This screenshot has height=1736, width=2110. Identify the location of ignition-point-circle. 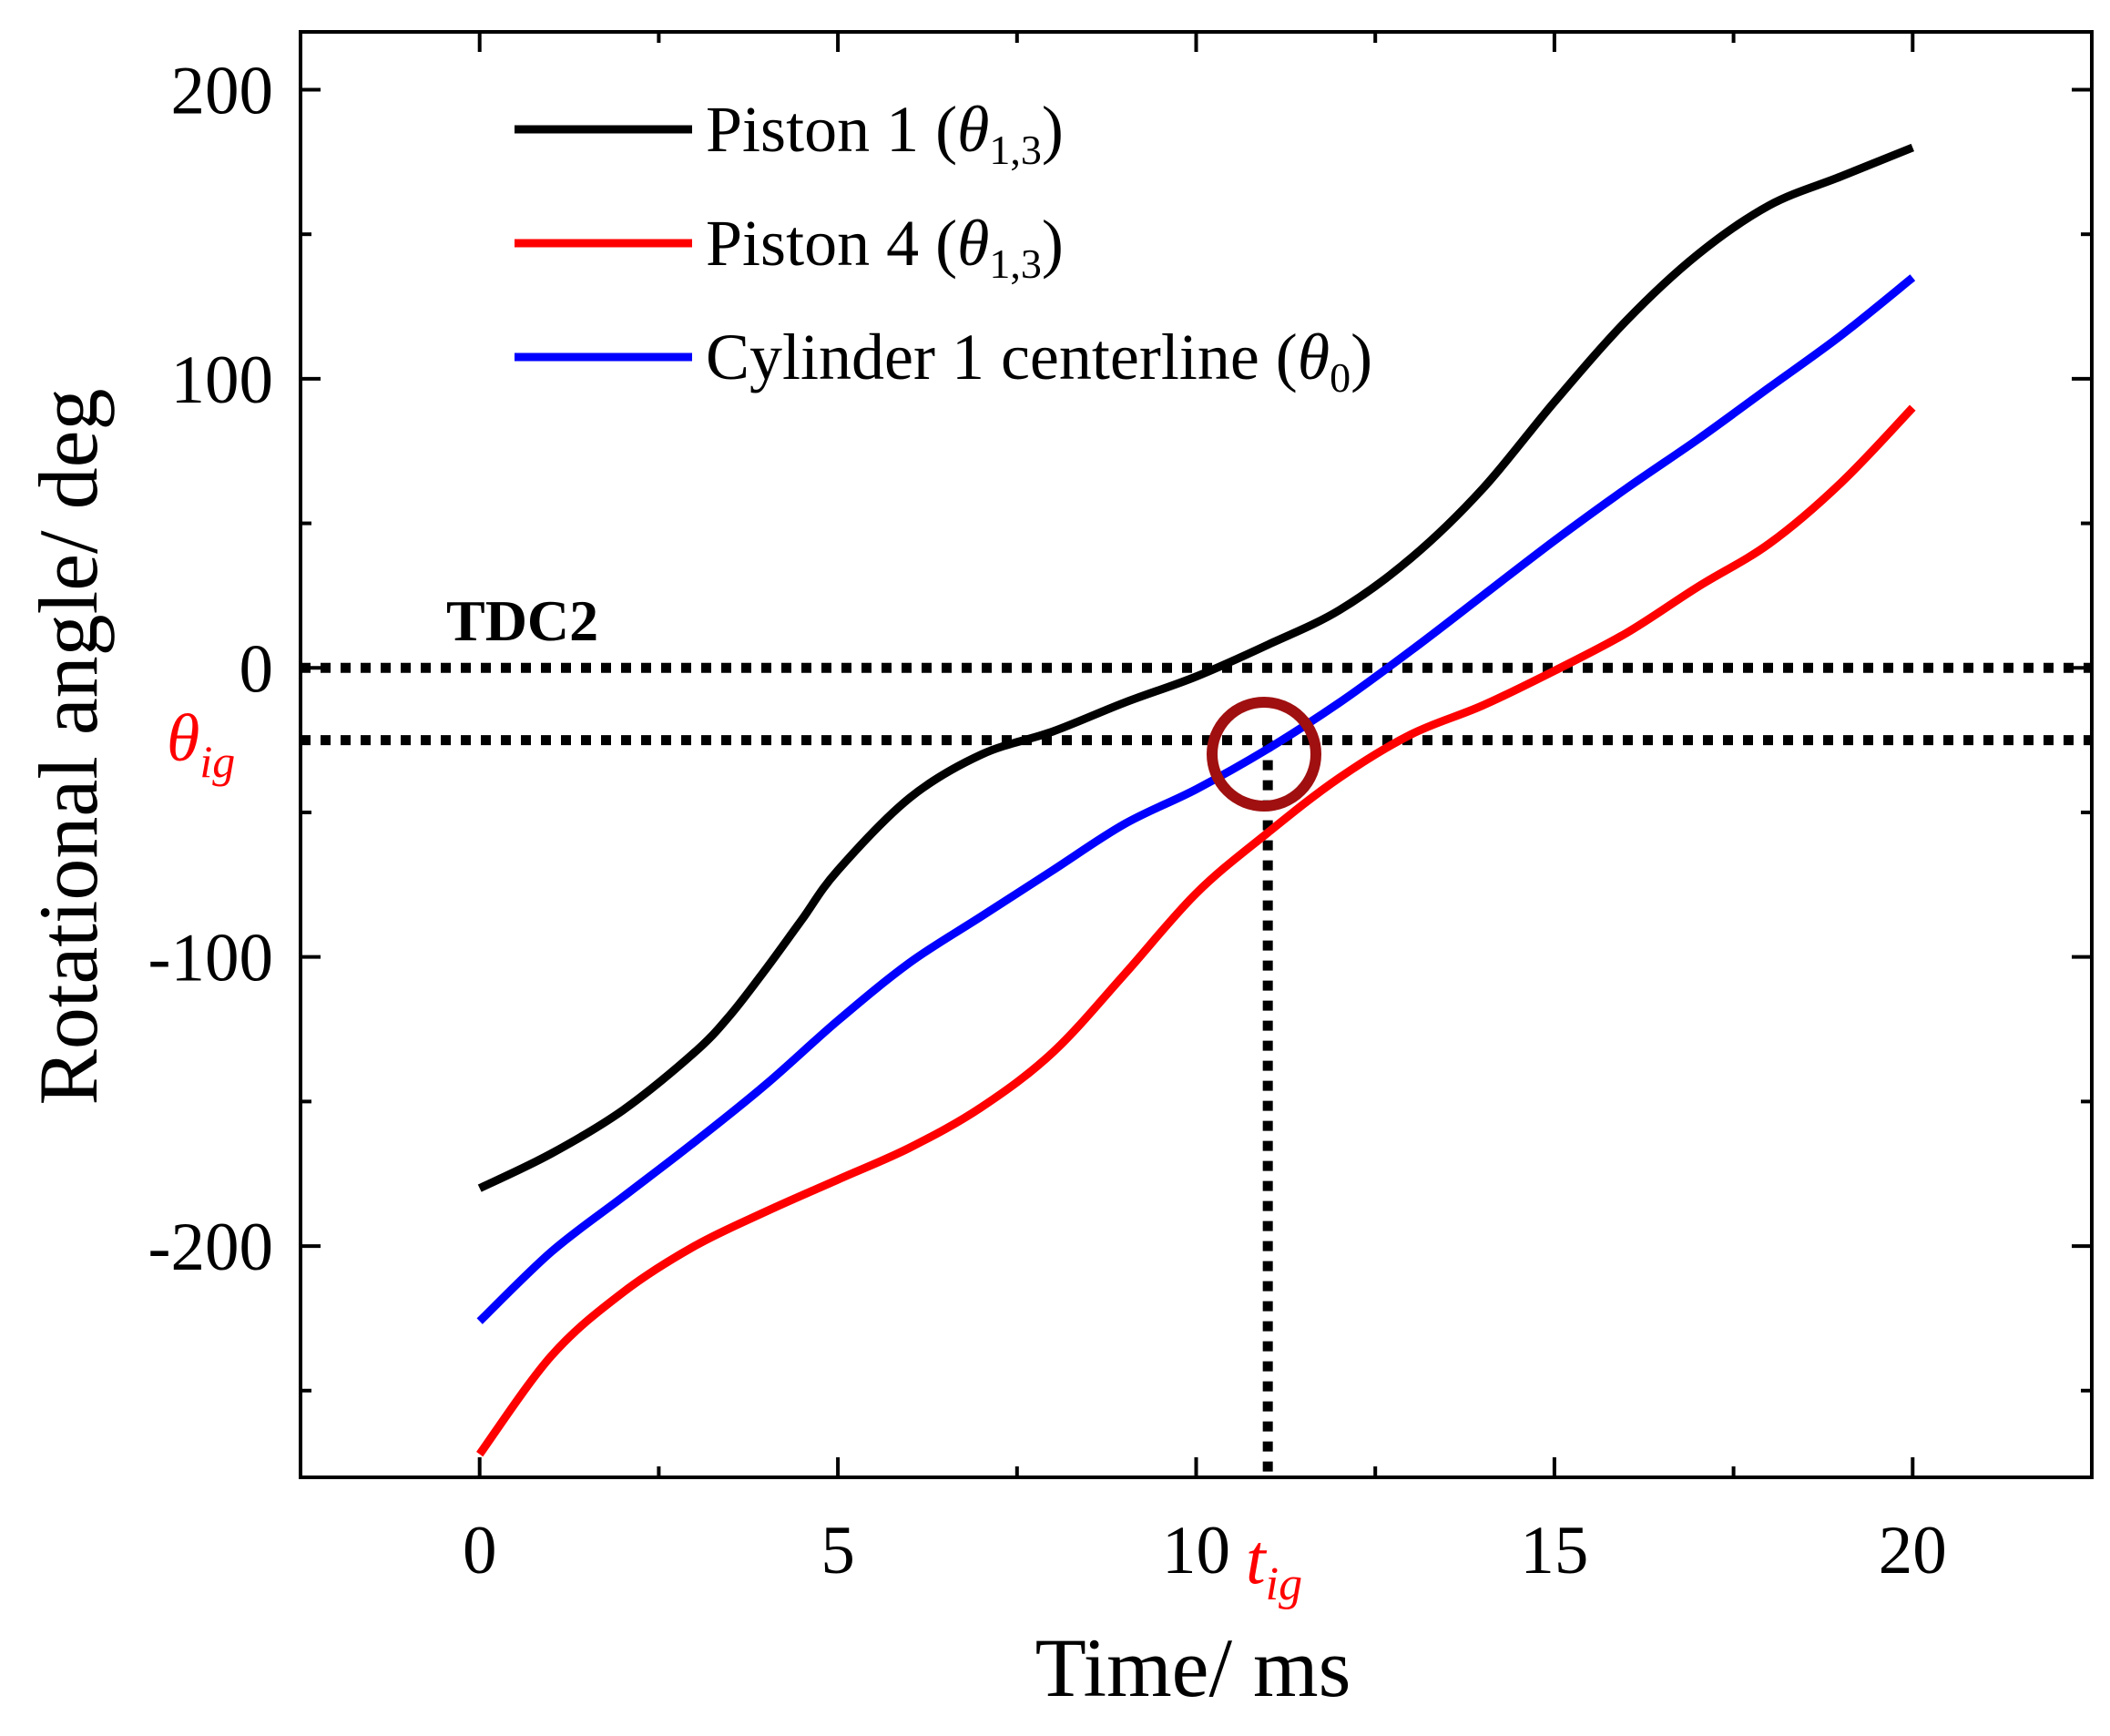
(1264, 755).